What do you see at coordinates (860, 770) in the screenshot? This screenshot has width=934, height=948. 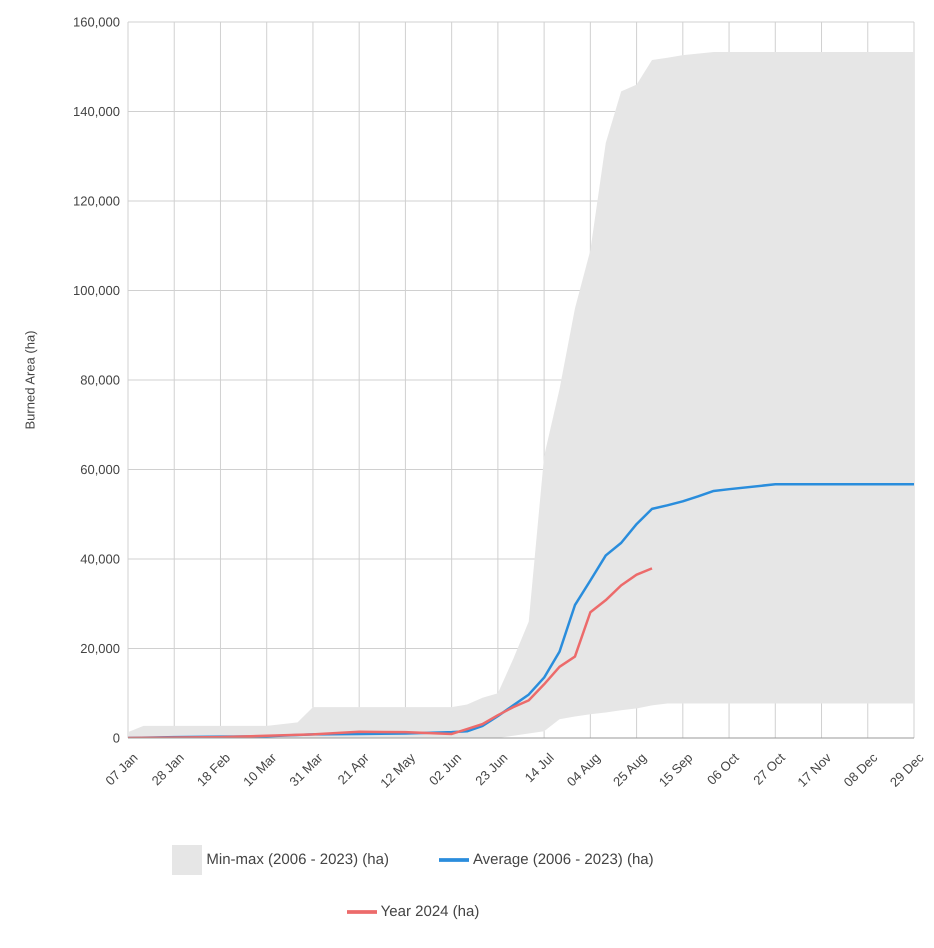 I see `x-tick-label: 08 Dec` at bounding box center [860, 770].